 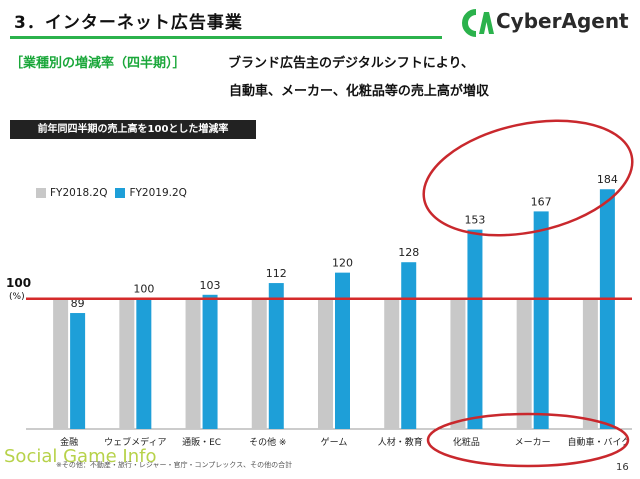 I want to click on value-label-5: 128, so click(x=408, y=252).